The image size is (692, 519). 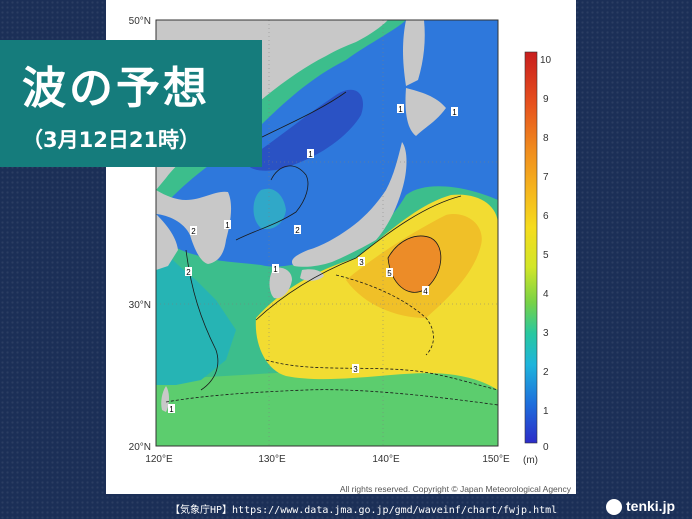 I want to click on land-honshu, so click(x=349, y=204).